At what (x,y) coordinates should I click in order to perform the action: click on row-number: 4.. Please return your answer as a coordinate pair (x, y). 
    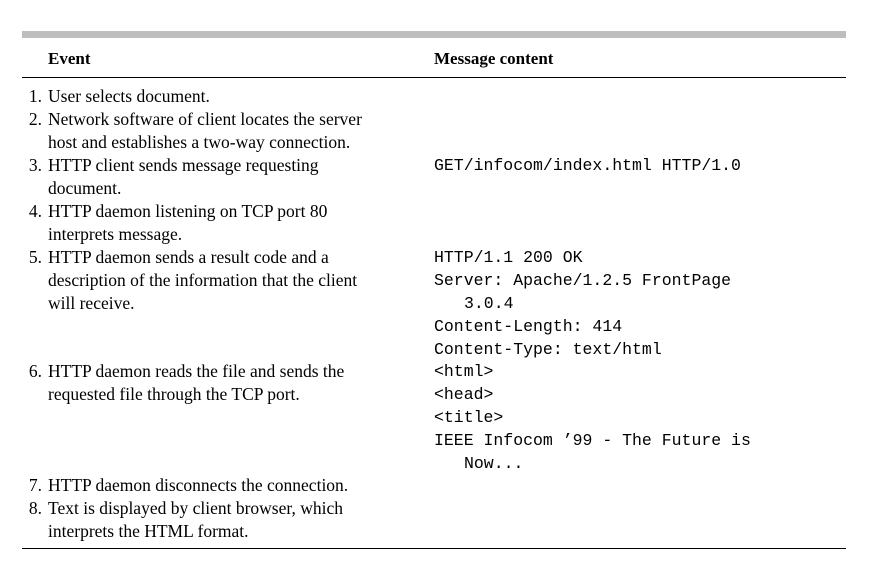
    Looking at the image, I should click on (35, 211).